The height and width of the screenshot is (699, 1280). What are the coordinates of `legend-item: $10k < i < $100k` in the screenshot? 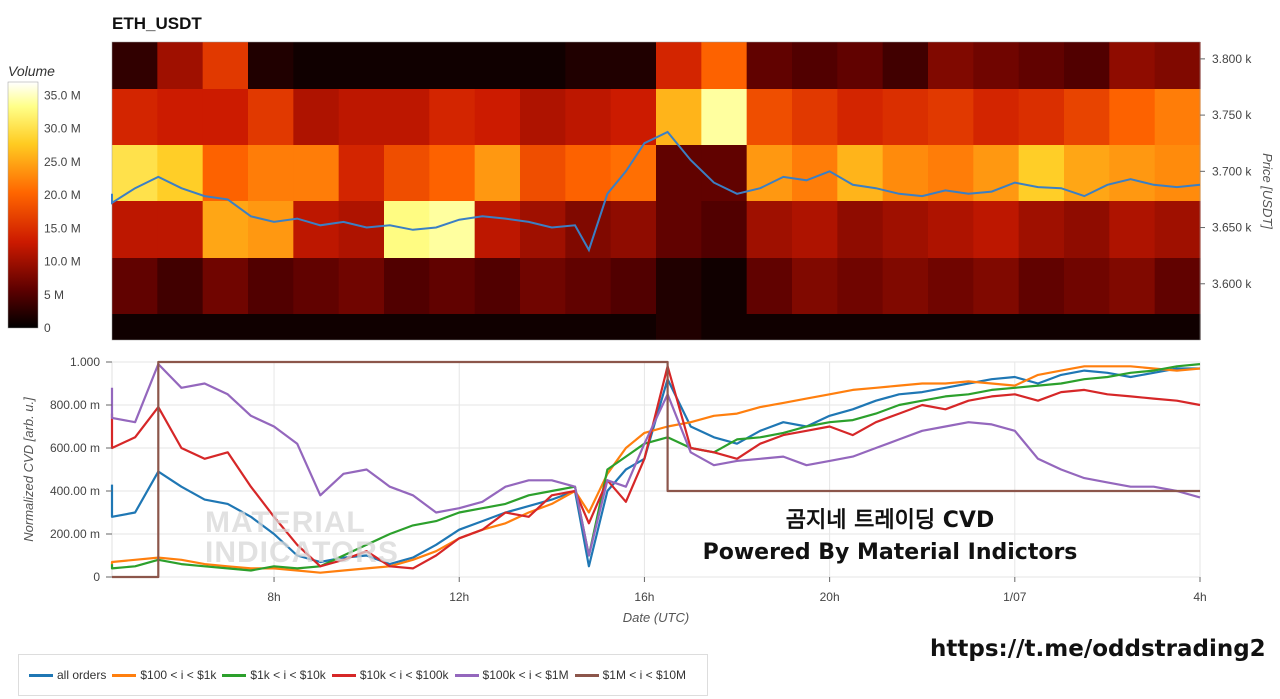 It's located at (390, 675).